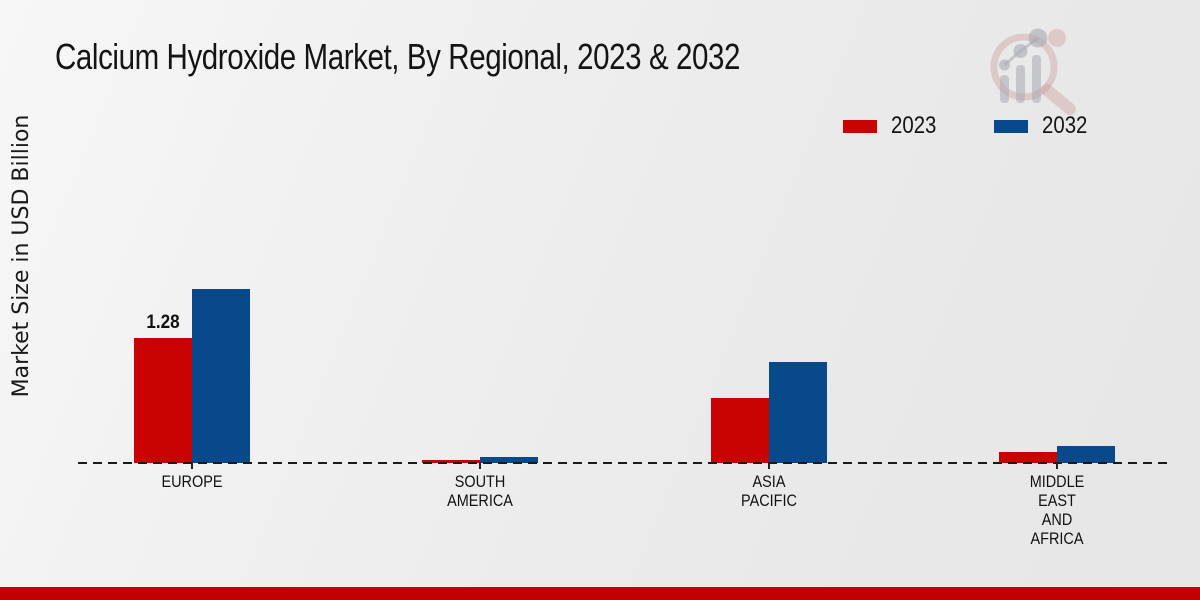 Image resolution: width=1200 pixels, height=600 pixels. What do you see at coordinates (162, 322) in the screenshot?
I see `bar-value-label: 1.28` at bounding box center [162, 322].